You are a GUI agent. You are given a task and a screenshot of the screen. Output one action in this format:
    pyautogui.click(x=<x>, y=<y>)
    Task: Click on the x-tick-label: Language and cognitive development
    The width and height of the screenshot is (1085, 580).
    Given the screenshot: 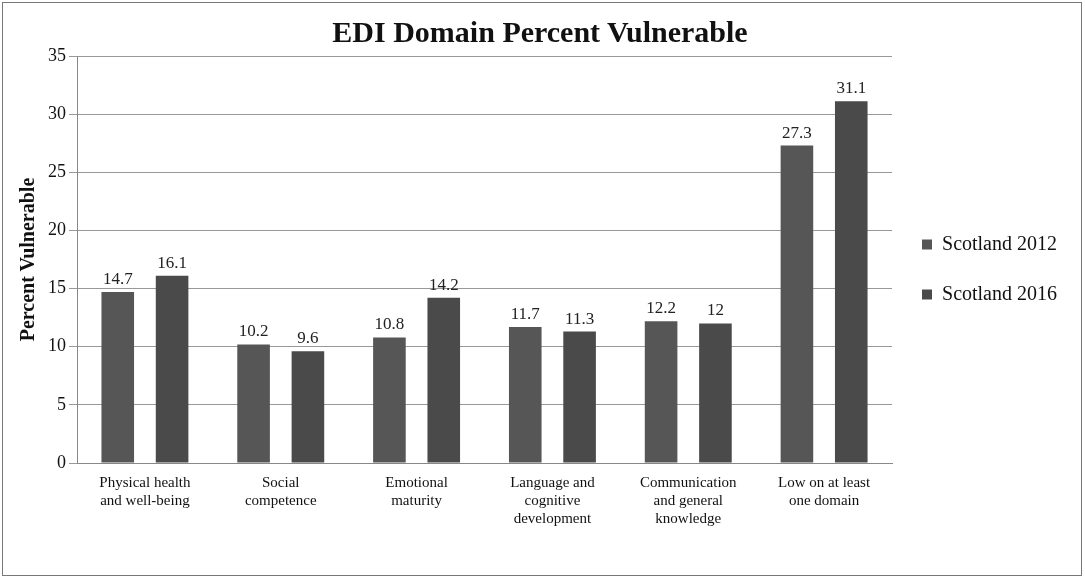 What is the action you would take?
    pyautogui.click(x=553, y=499)
    